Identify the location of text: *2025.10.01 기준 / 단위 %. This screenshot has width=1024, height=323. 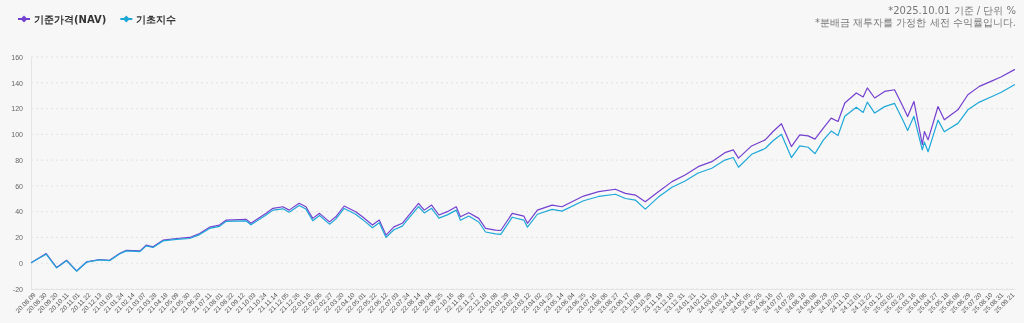
(952, 10).